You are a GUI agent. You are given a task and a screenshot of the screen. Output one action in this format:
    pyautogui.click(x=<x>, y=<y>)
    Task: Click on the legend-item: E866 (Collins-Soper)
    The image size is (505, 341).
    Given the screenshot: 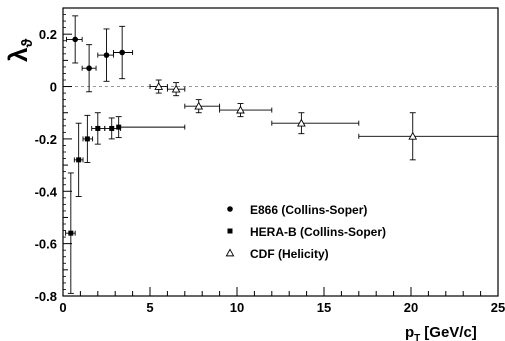 What is the action you would take?
    pyautogui.click(x=297, y=210)
    